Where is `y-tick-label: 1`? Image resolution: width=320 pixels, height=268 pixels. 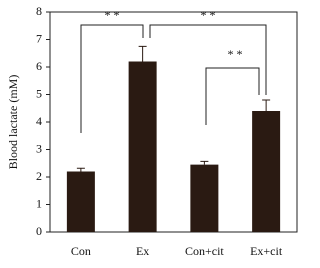 y-tick-label: 1 is located at coordinates (39, 203).